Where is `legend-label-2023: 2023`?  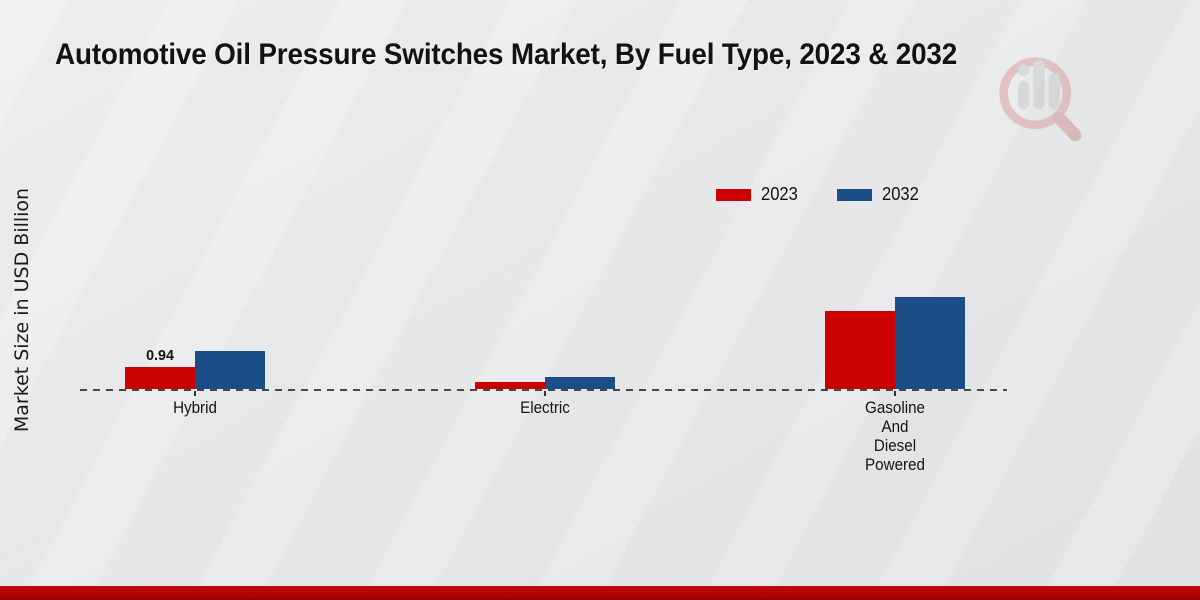 legend-label-2023: 2023 is located at coordinates (779, 194).